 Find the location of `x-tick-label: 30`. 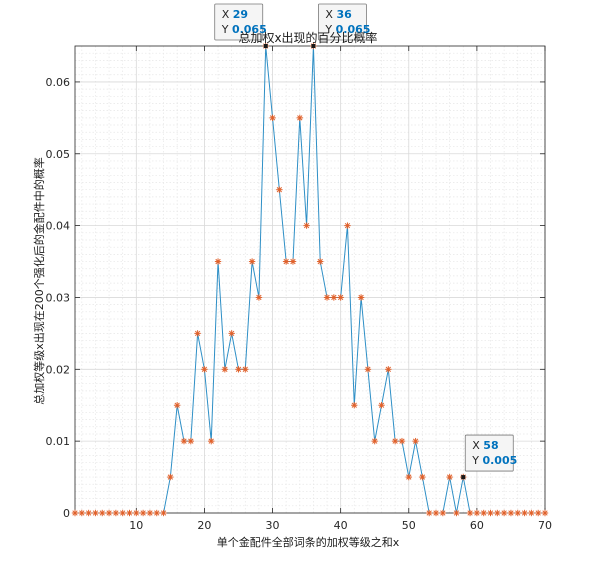

x-tick-label: 30 is located at coordinates (273, 525).